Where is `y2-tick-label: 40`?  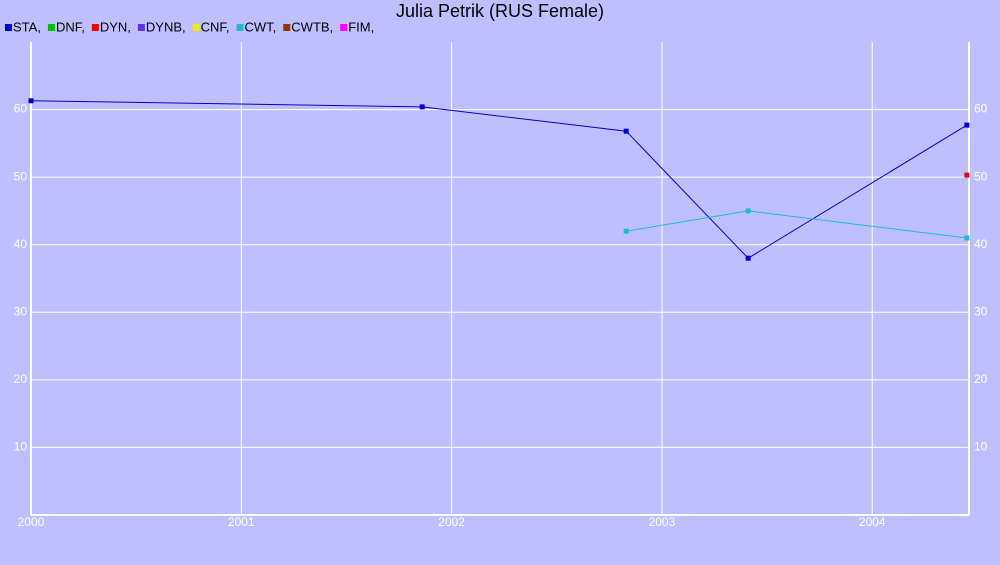
y2-tick-label: 40 is located at coordinates (981, 244).